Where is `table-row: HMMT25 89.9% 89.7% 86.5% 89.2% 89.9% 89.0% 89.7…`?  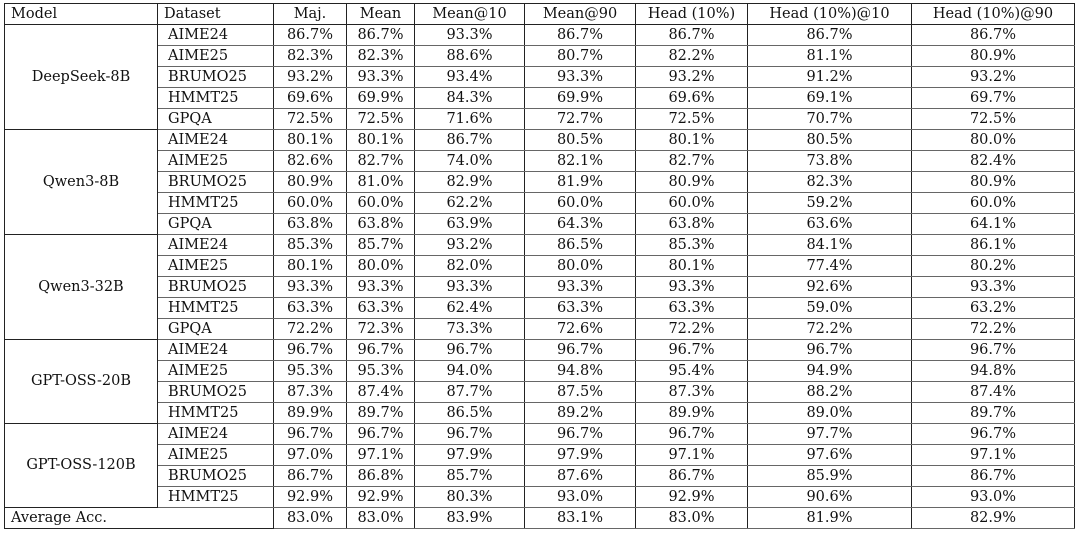 table-row: HMMT25 89.9% 89.7% 86.5% 89.2% 89.9% 89.0% 89.7… is located at coordinates (540, 413).